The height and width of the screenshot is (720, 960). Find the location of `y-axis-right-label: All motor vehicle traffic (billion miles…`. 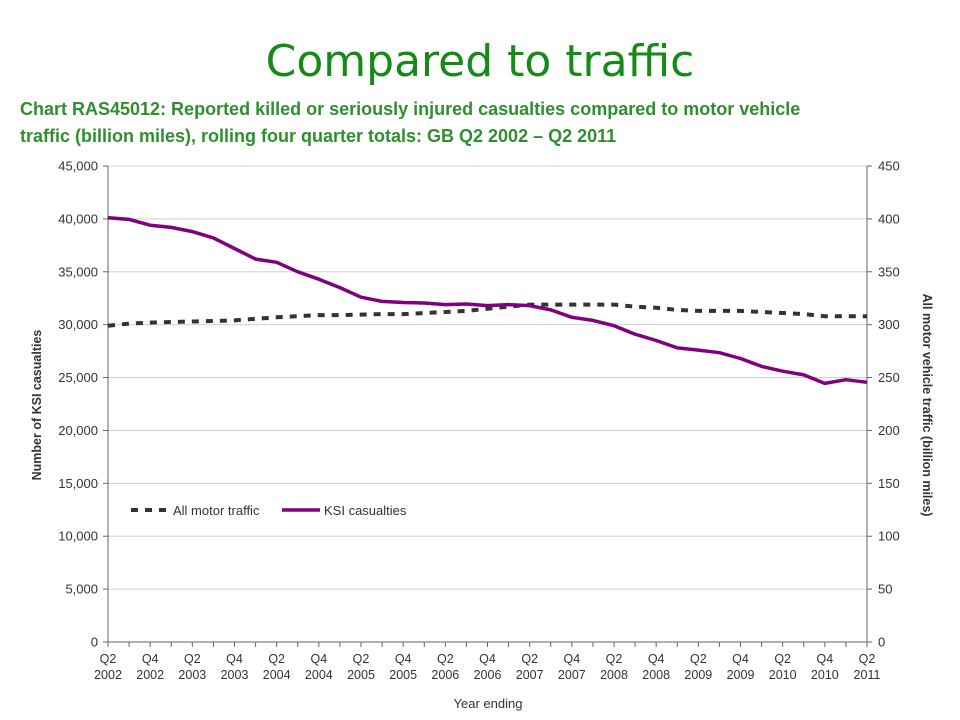

y-axis-right-label: All motor vehicle traffic (billion miles… is located at coordinates (927, 405).